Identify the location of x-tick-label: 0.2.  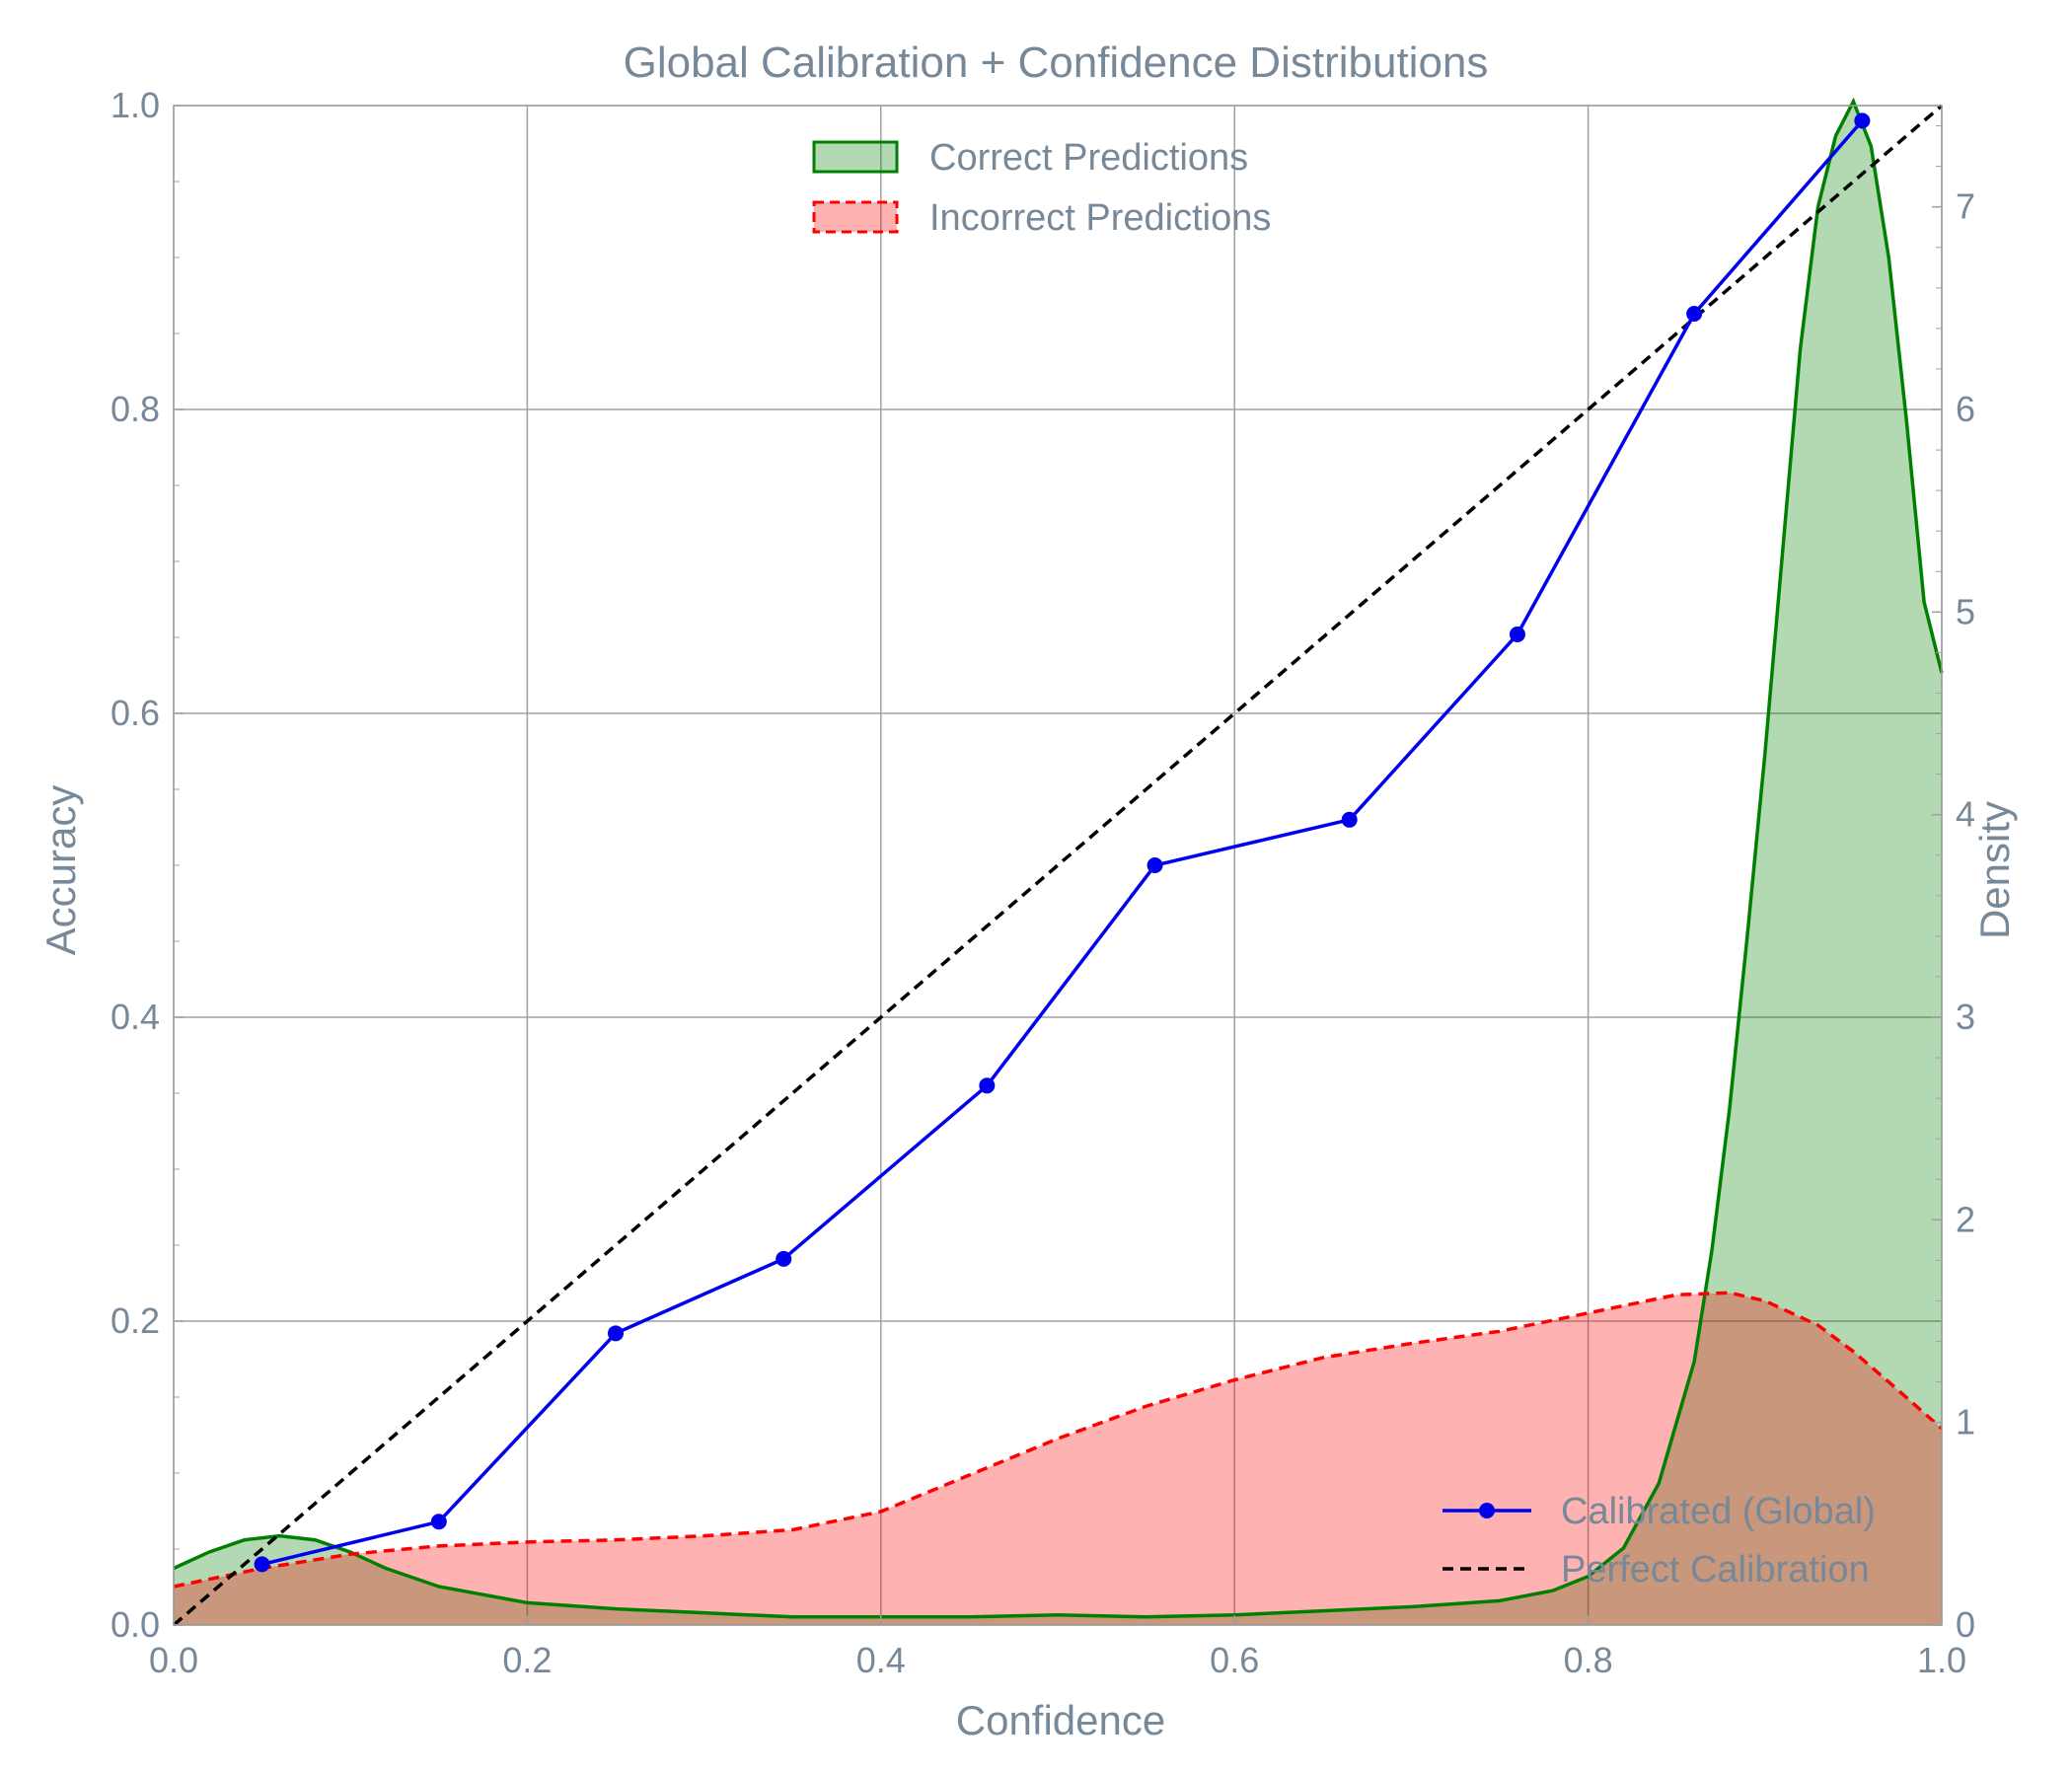
(527, 1660).